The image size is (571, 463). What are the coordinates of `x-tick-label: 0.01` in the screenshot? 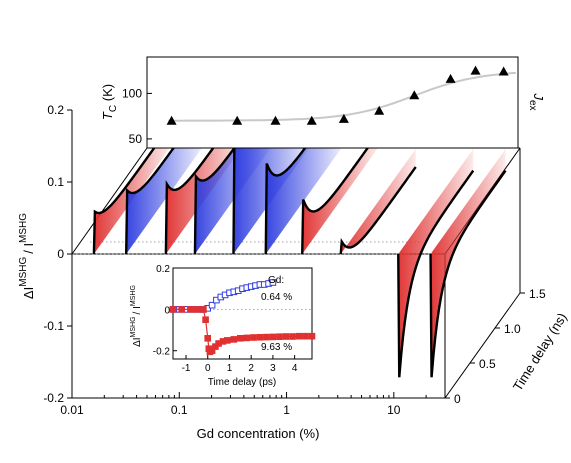 It's located at (72, 410).